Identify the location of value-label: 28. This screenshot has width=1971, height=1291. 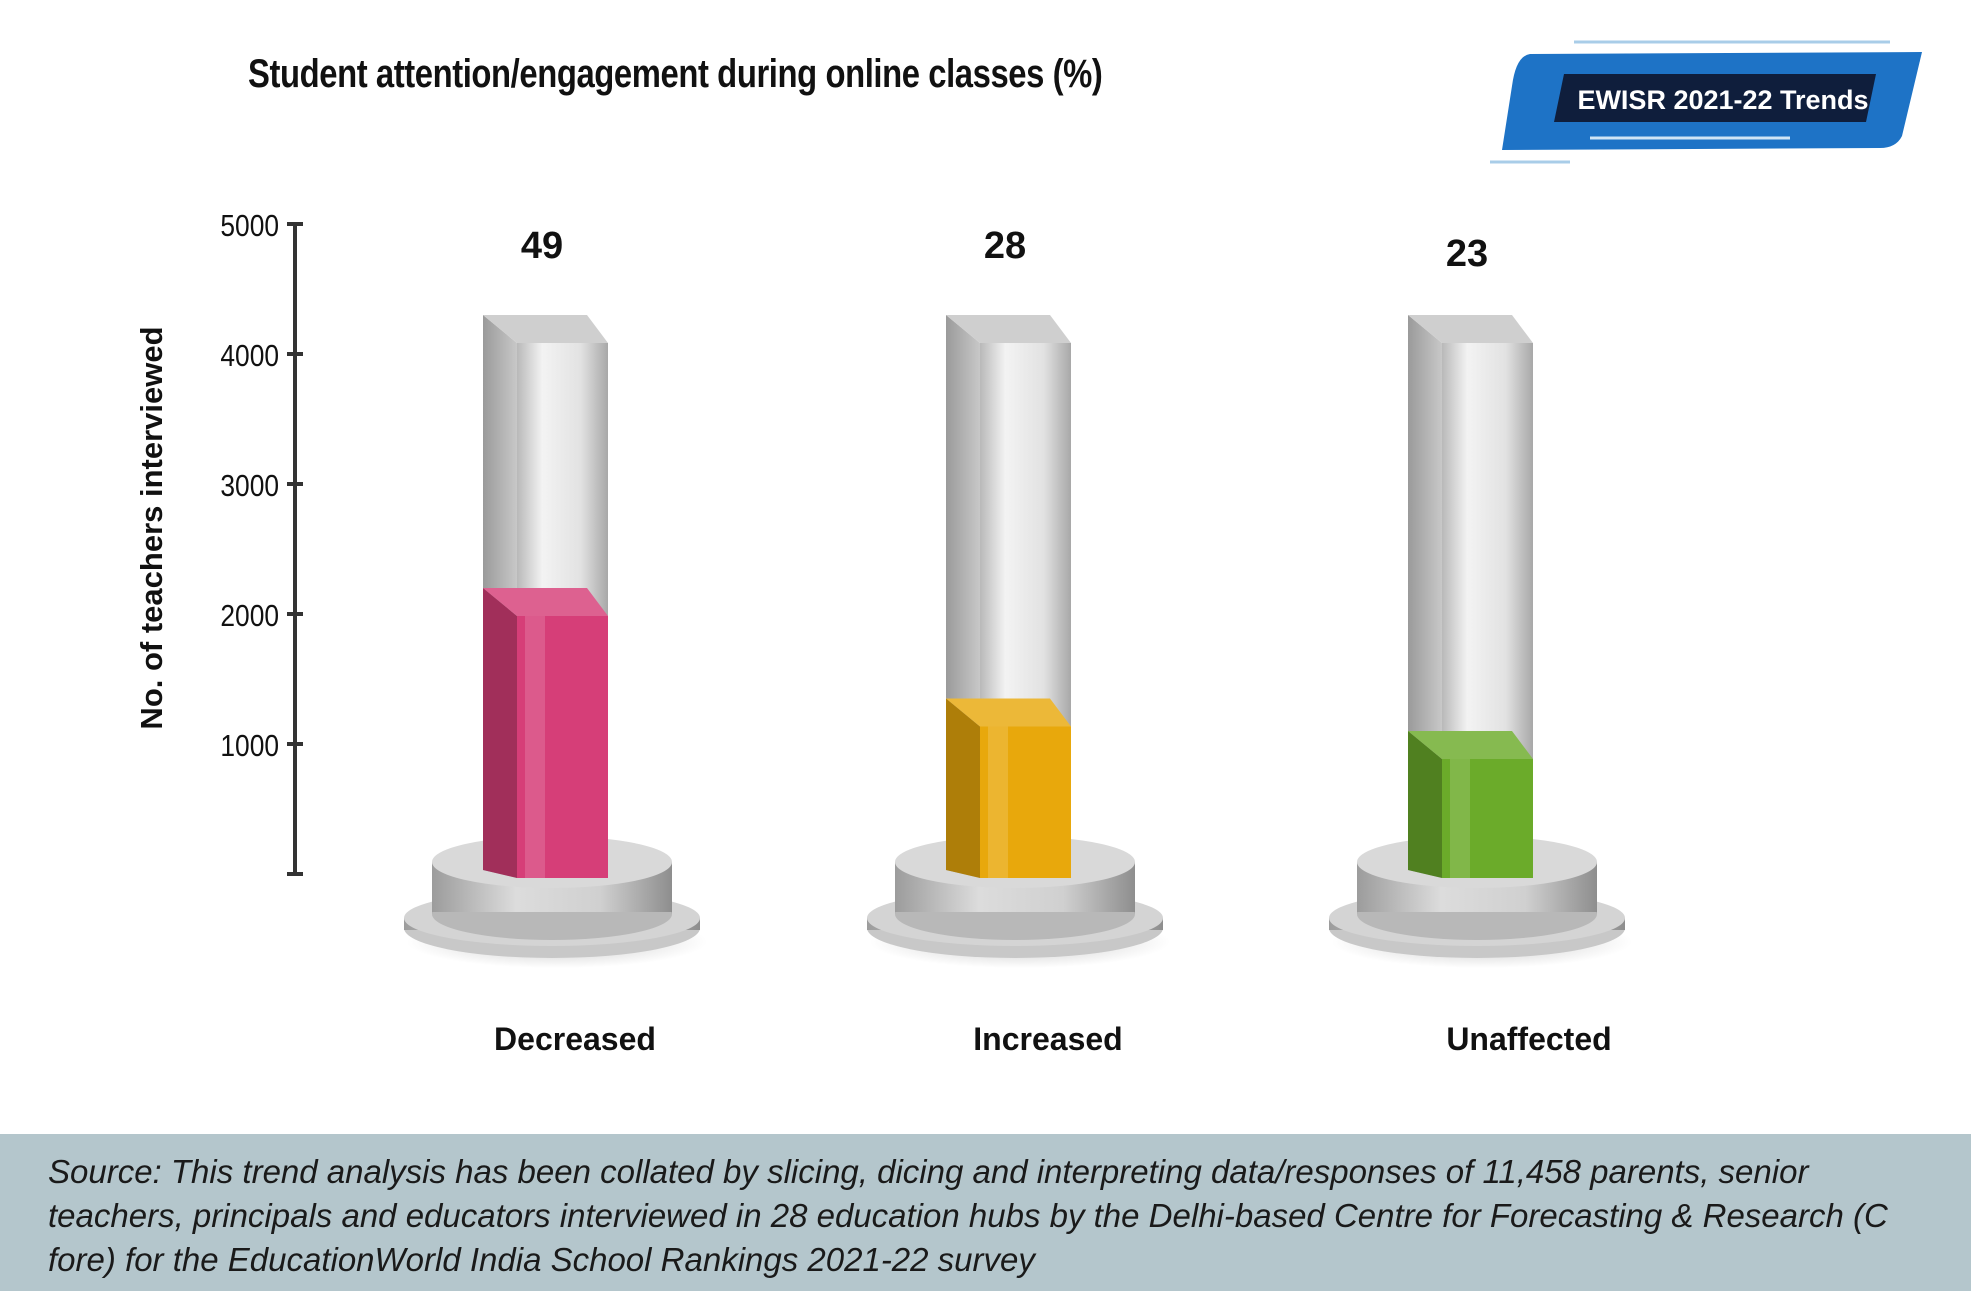
(1005, 246).